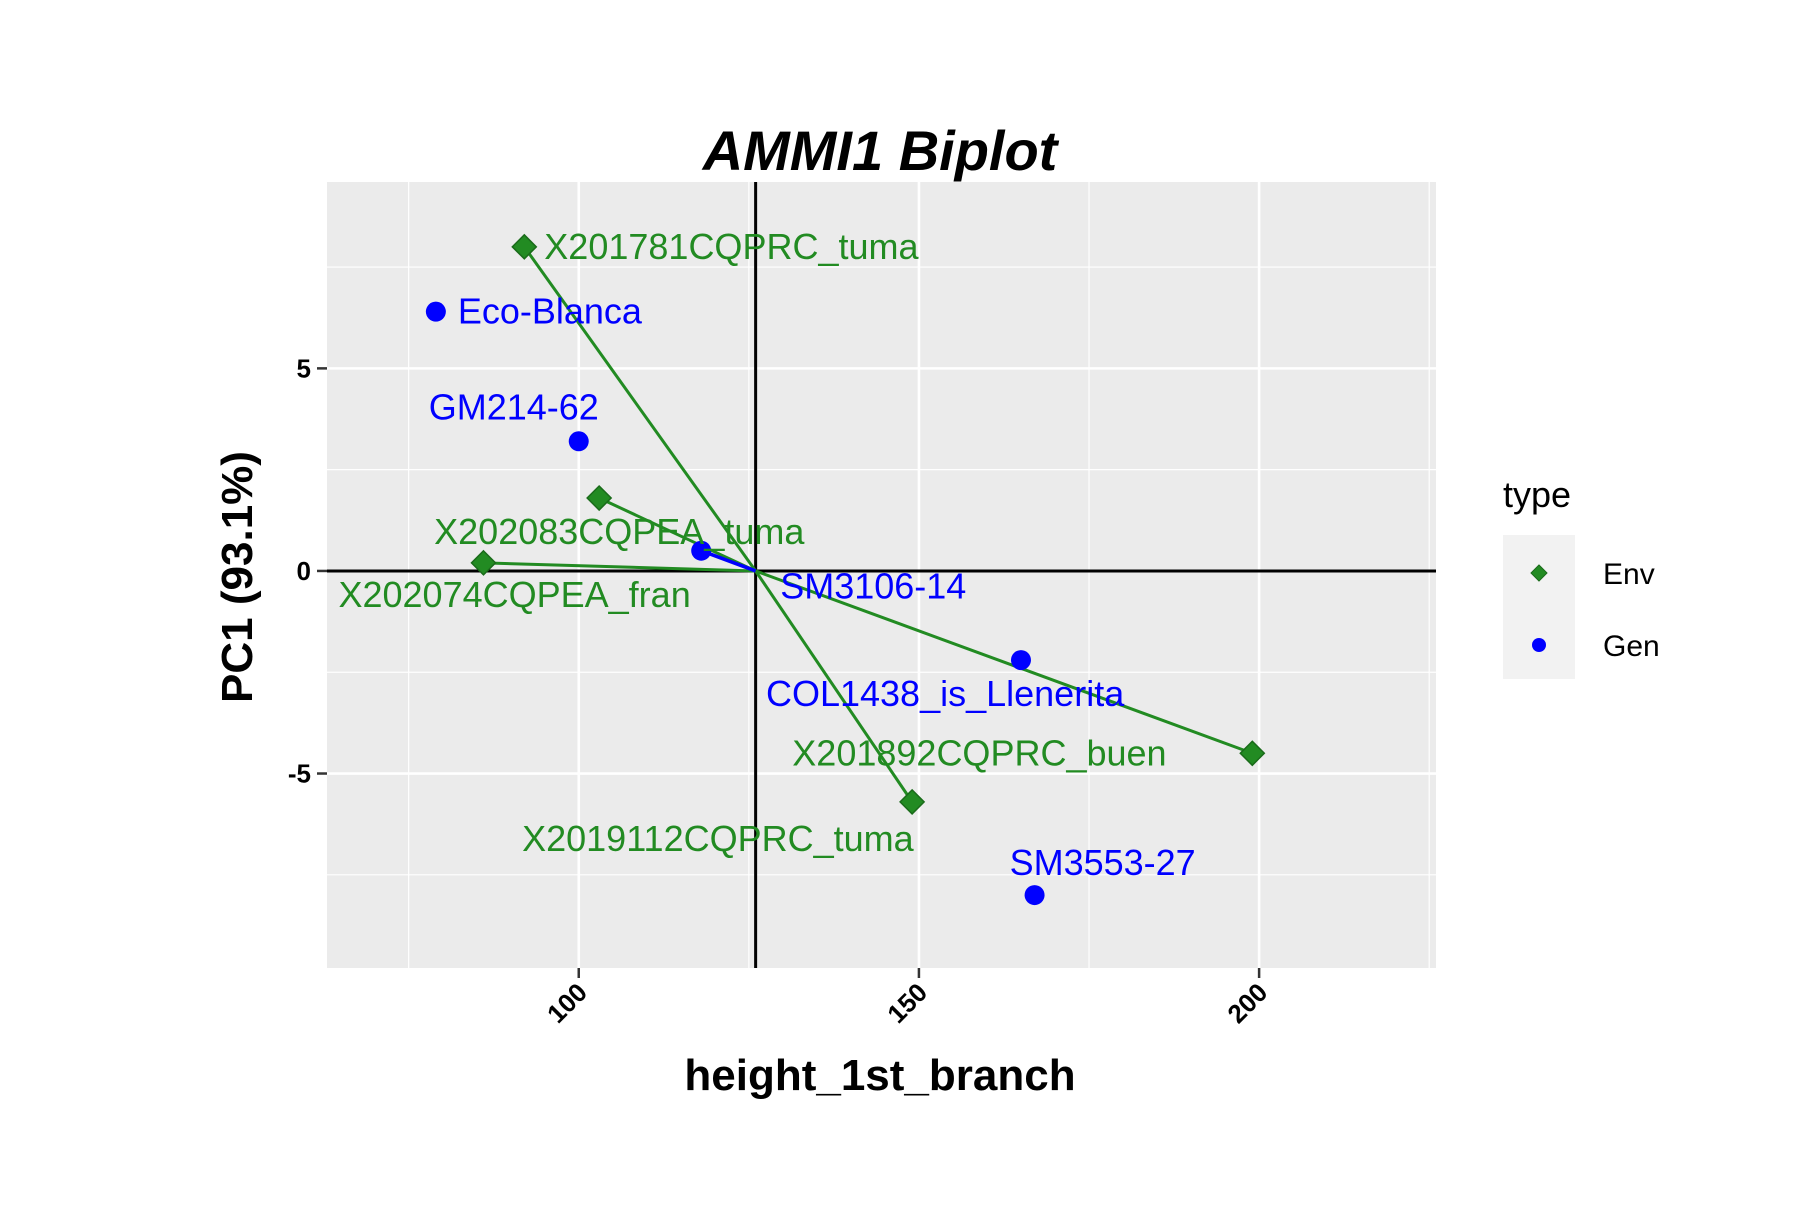 Image resolution: width=1800 pixels, height=1205 pixels. Describe the element at coordinates (879, 1075) in the screenshot. I see `x-axis-label: height_1st_branch` at that location.